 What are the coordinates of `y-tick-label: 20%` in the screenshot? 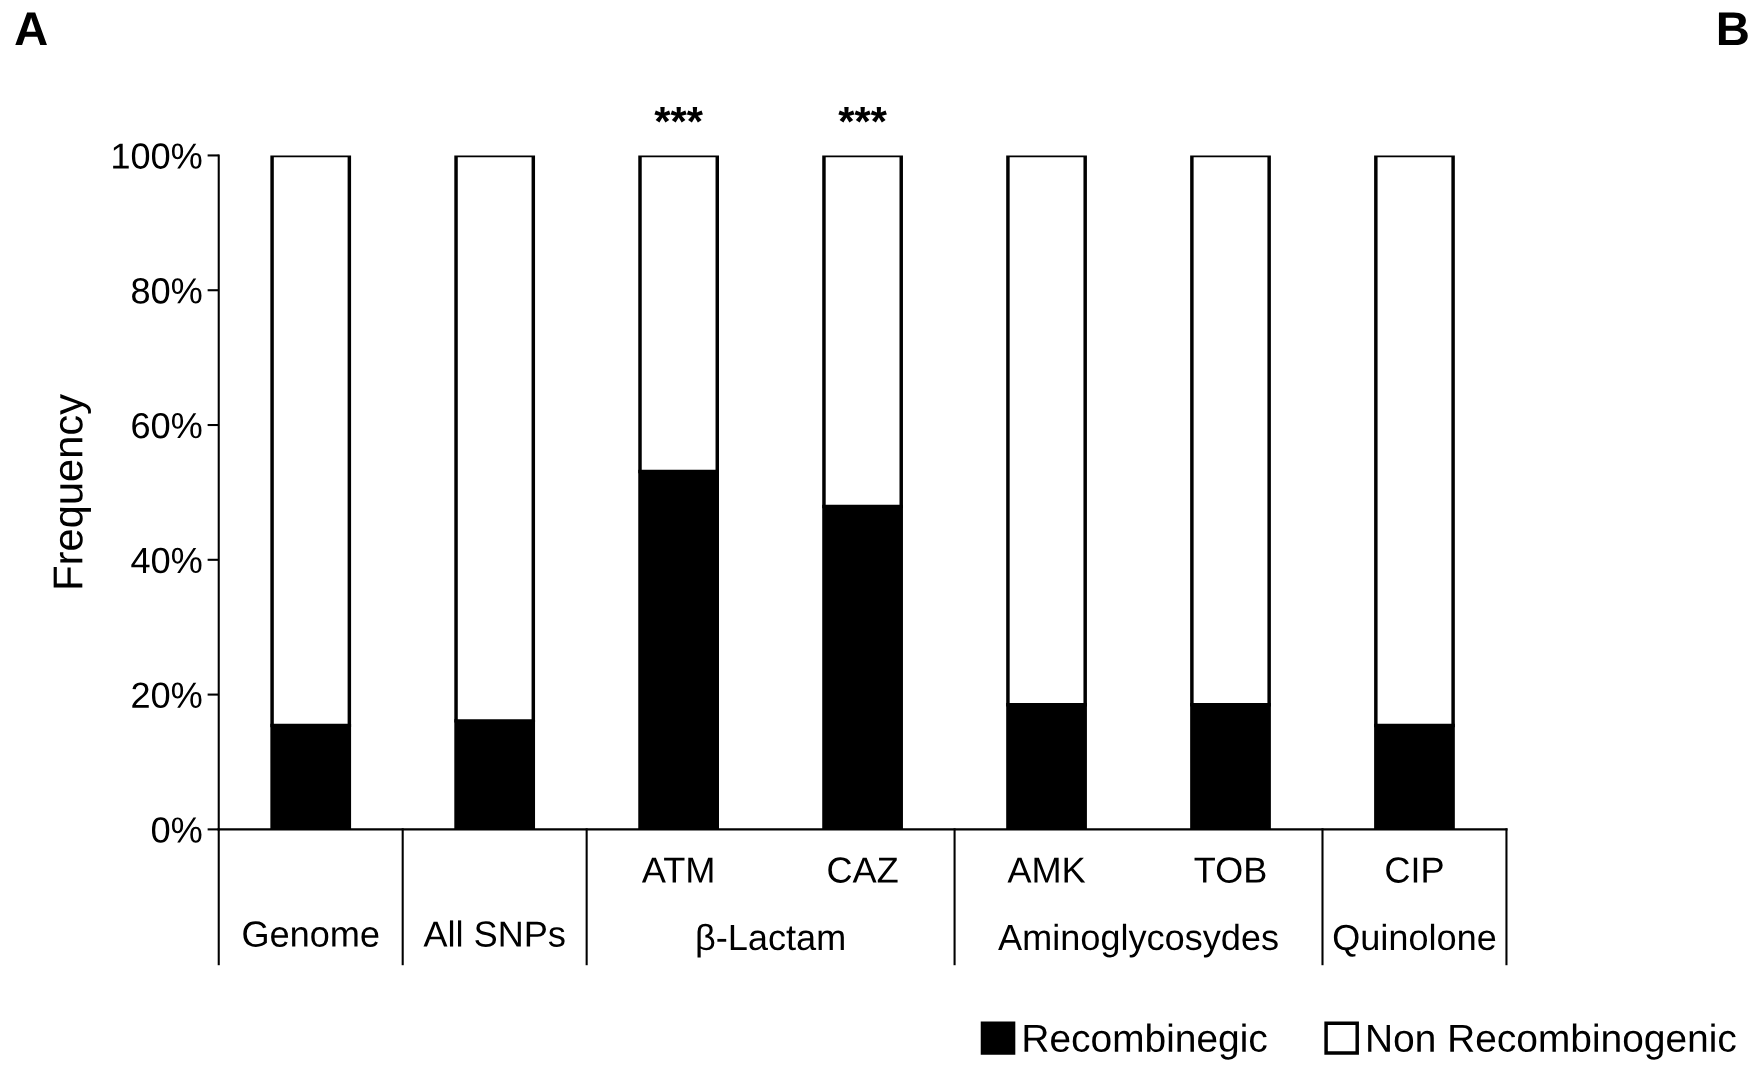 It's located at (167, 695).